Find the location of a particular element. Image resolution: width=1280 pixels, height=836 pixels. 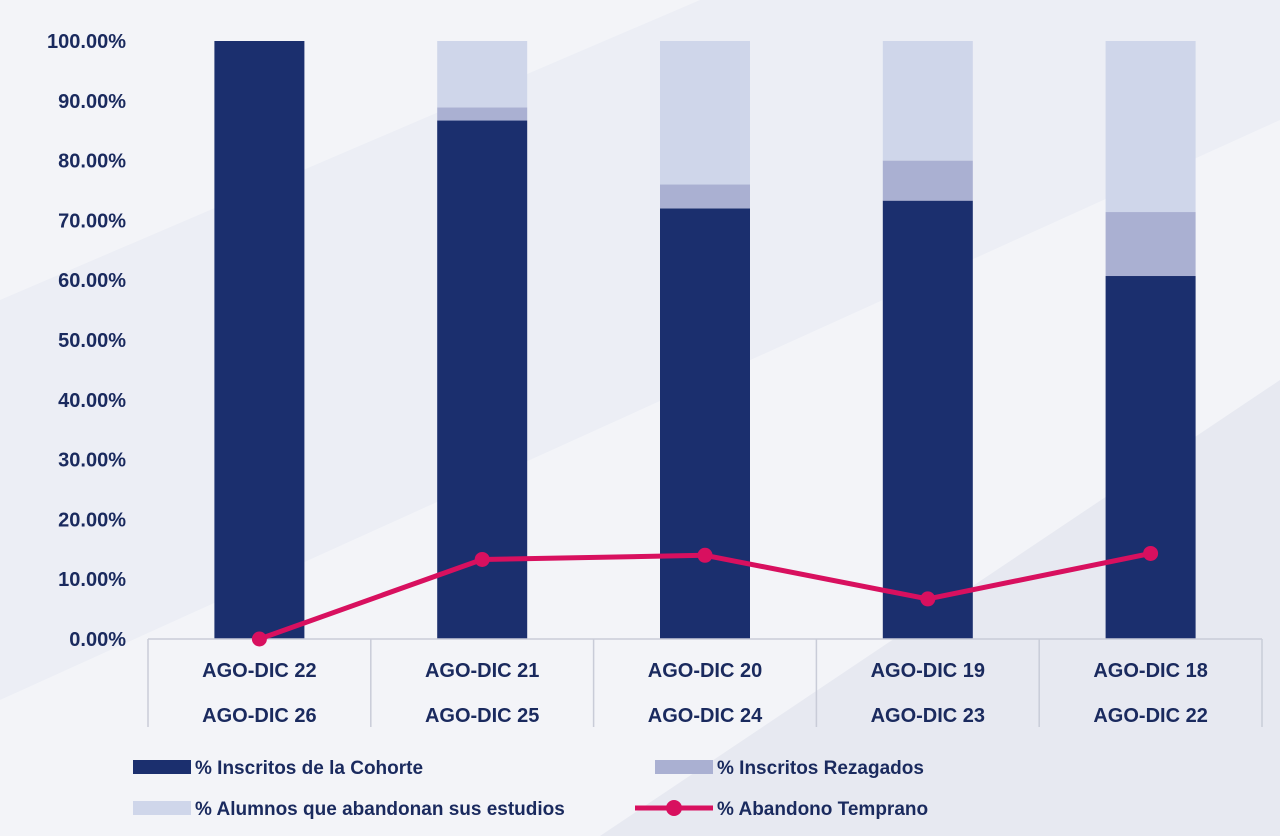

y-tick-label: 60.00% is located at coordinates (92, 281).